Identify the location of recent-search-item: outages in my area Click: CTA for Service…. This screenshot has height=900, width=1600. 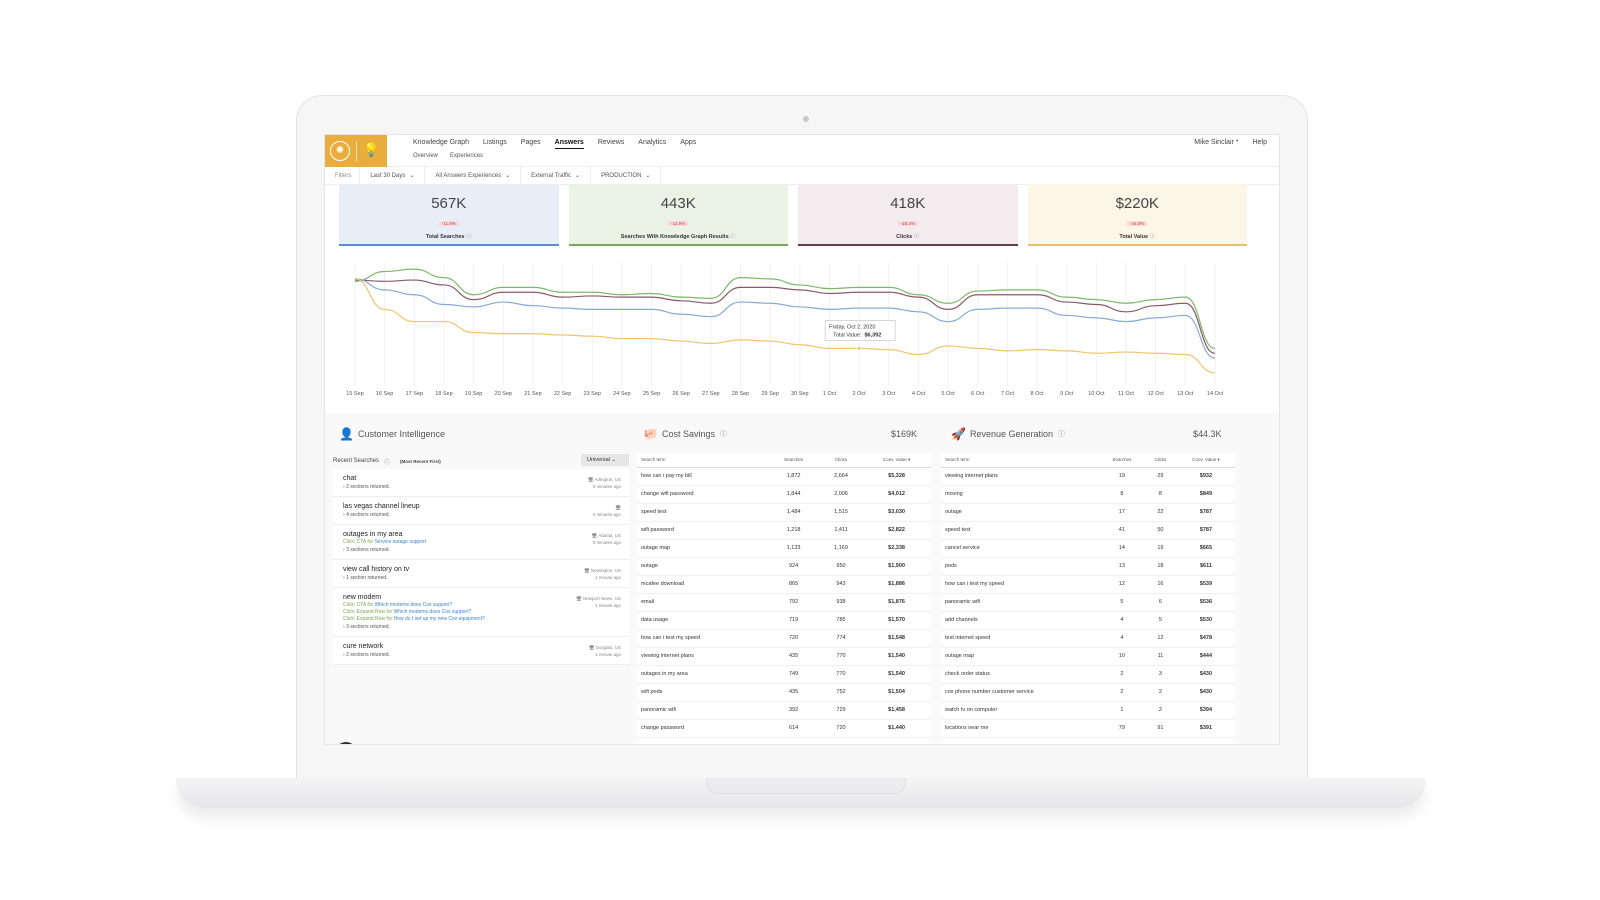
(481, 542).